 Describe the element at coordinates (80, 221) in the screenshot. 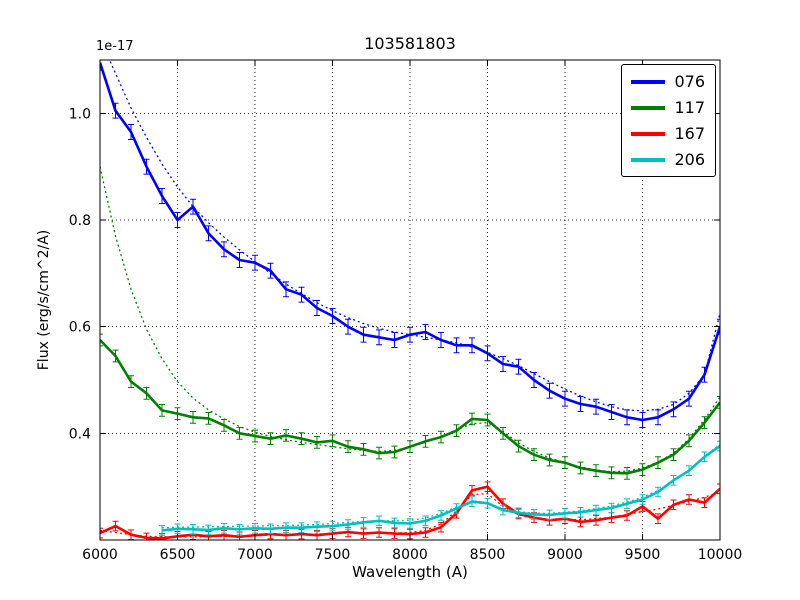

I see `y-tick-label: 0.8` at that location.